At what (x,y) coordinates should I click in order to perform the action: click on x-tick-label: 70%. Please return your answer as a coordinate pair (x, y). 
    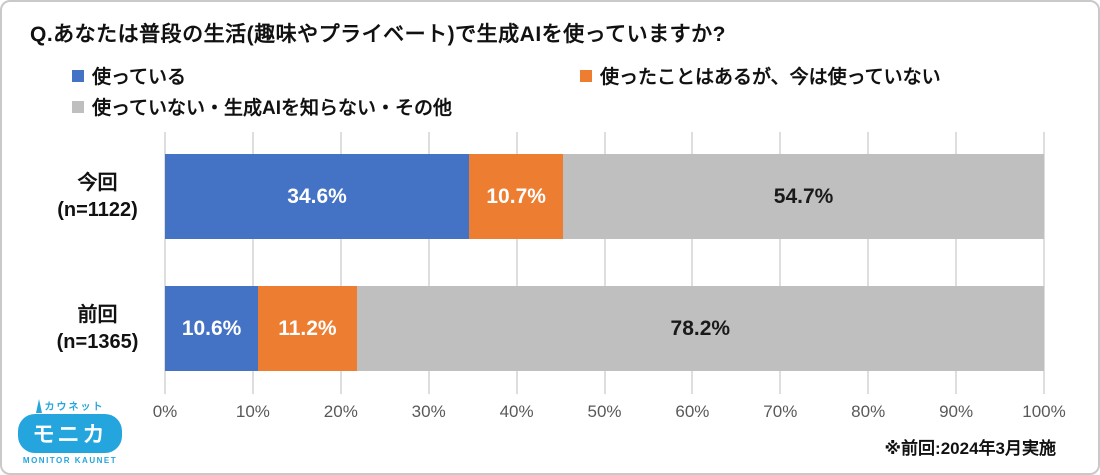
    Looking at the image, I should click on (780, 411).